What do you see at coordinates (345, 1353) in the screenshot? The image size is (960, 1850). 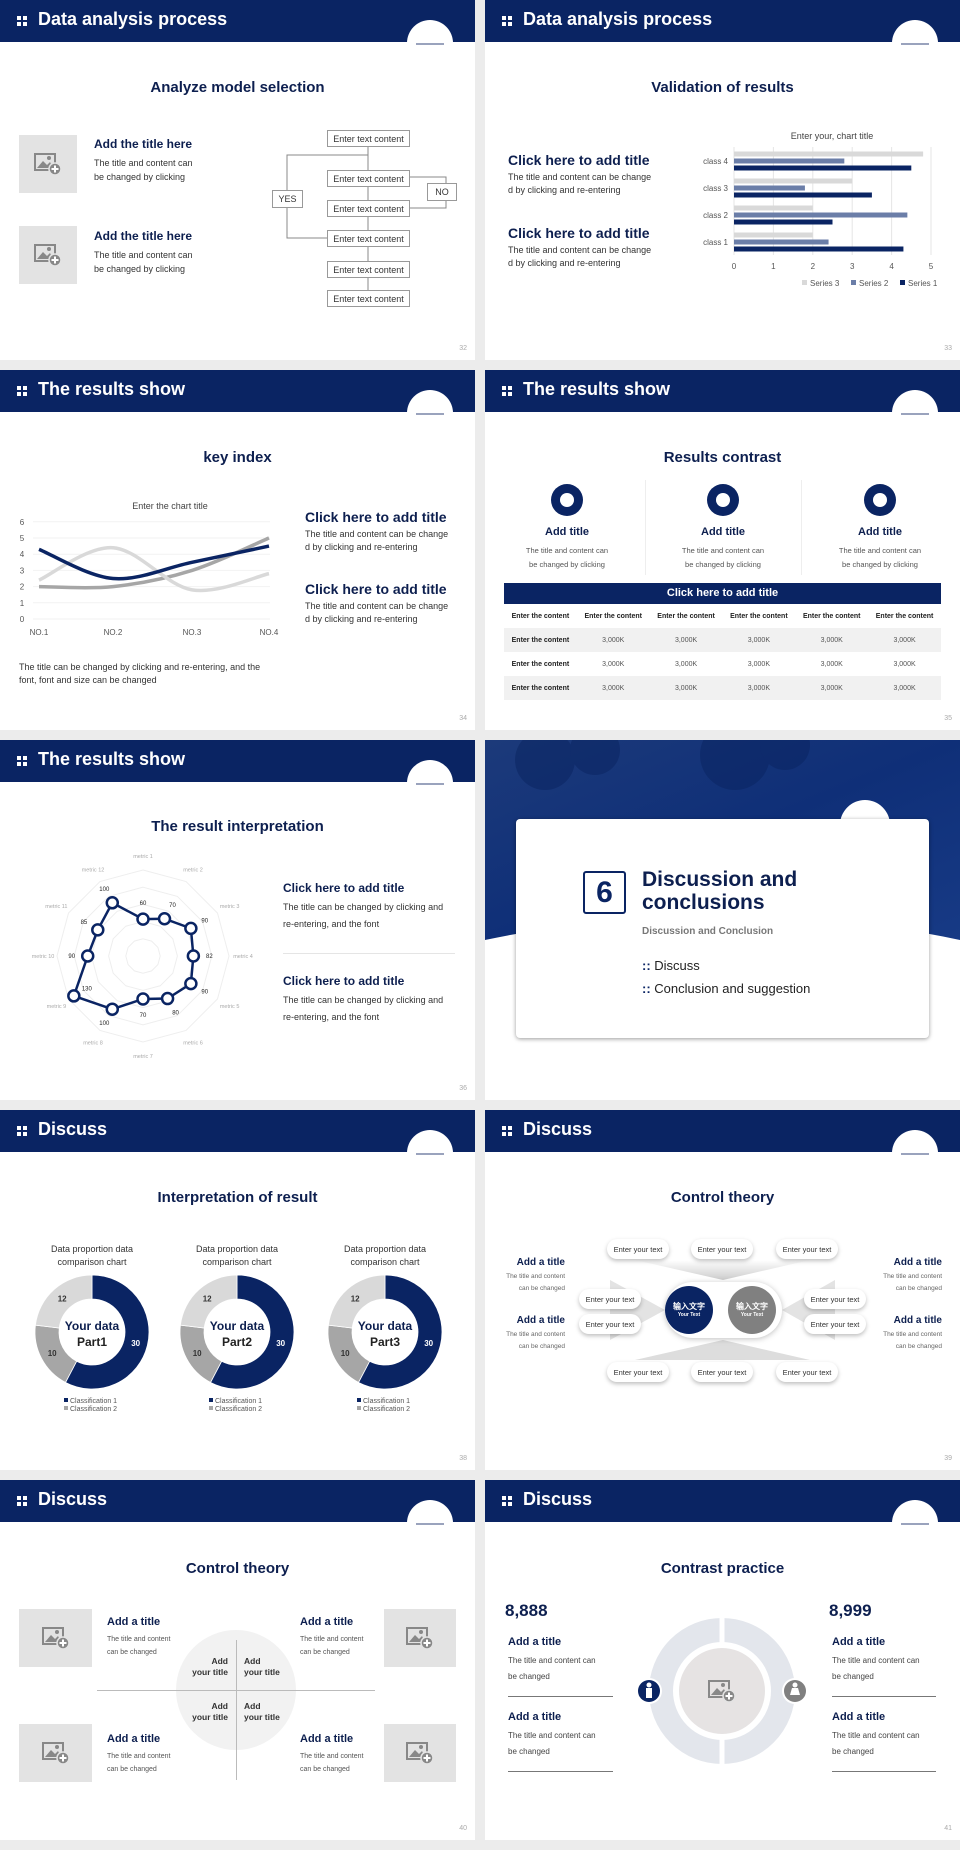 I see `slice-label: 10` at bounding box center [345, 1353].